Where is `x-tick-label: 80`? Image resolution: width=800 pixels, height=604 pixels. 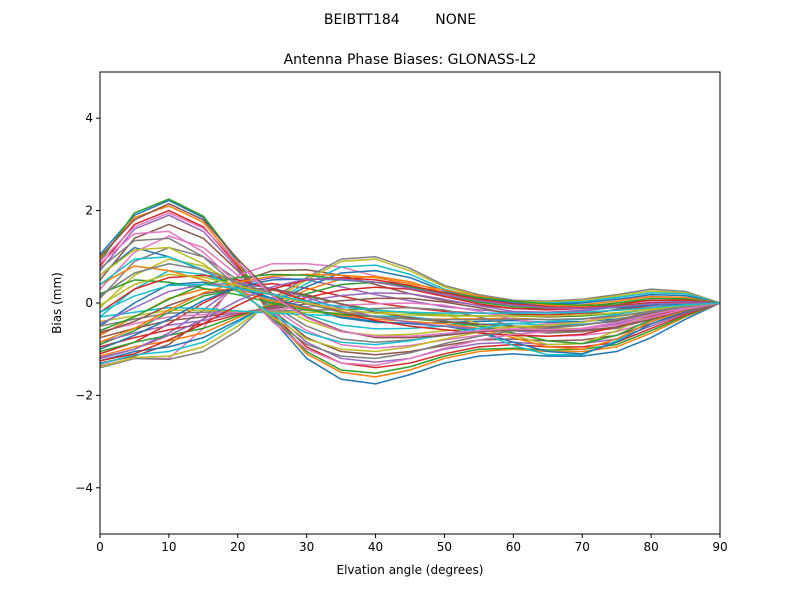
x-tick-label: 80 is located at coordinates (650, 547).